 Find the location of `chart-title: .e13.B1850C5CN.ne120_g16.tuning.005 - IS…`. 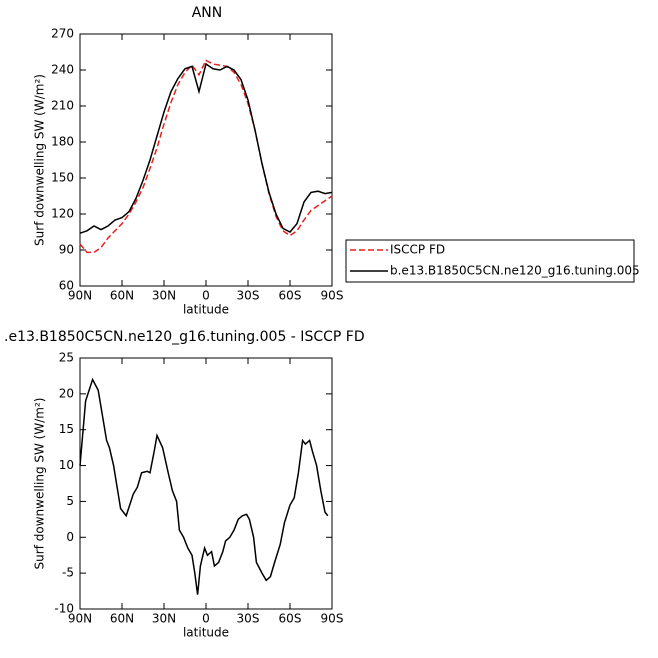

chart-title: .e13.B1850C5CN.ne120_g16.tuning.005 - IS… is located at coordinates (184, 337).